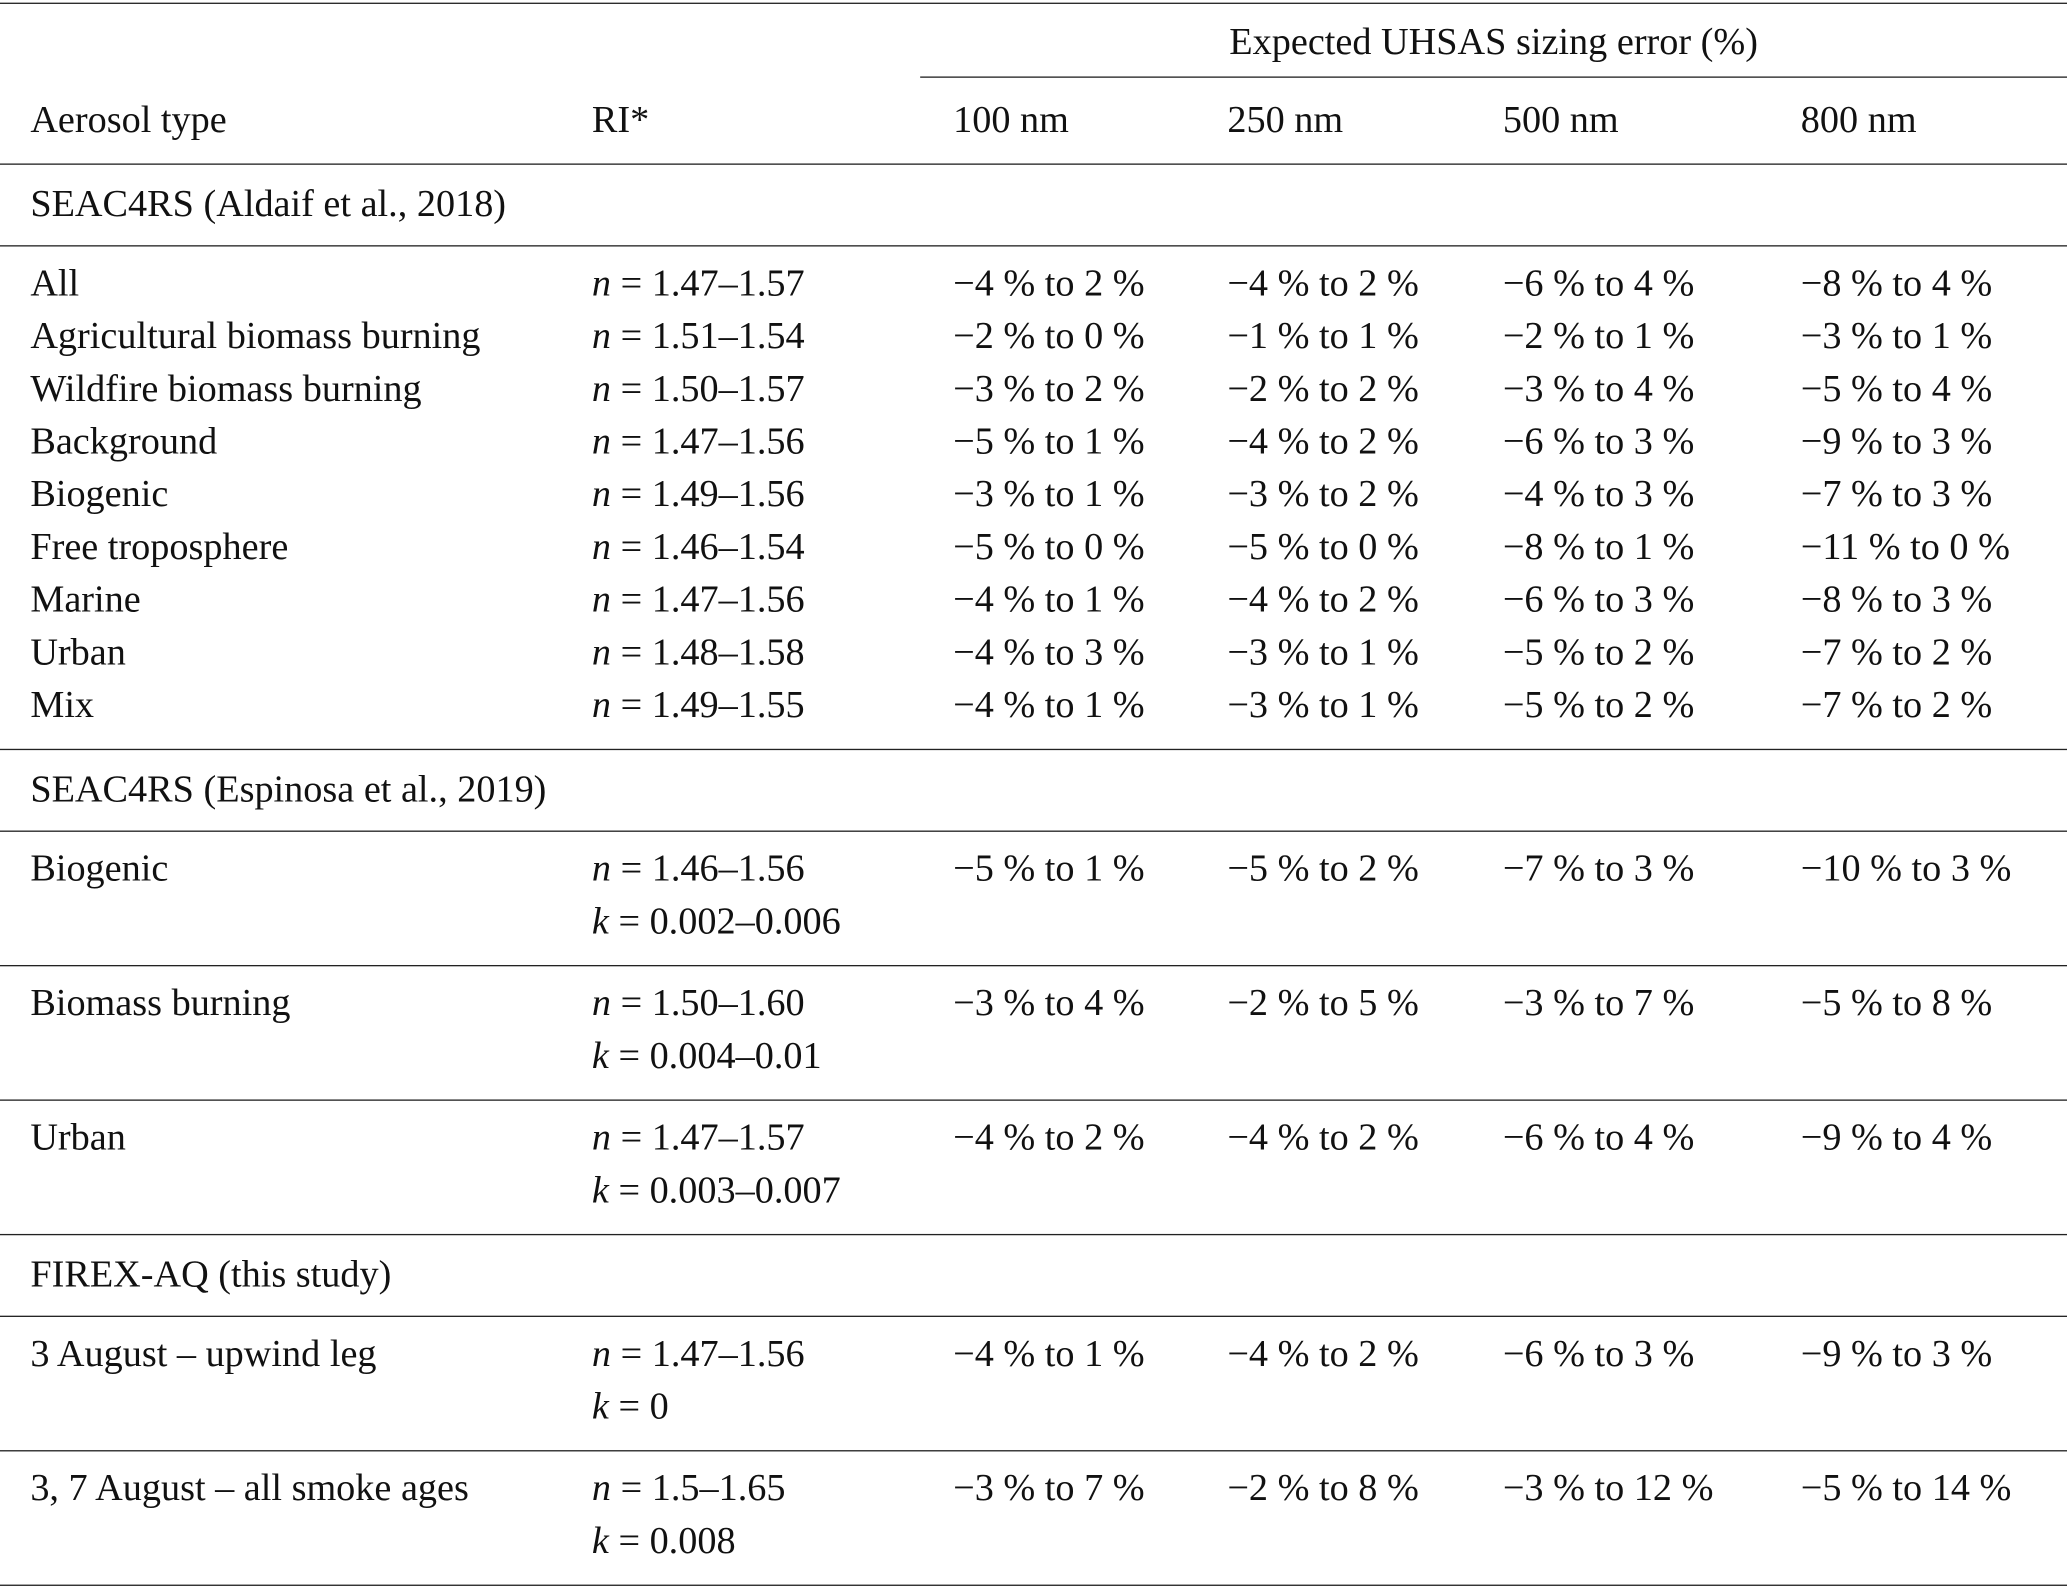 The width and height of the screenshot is (2067, 1586). What do you see at coordinates (698, 652) in the screenshot?
I see `refractive-index: n = 1.48–1.58` at bounding box center [698, 652].